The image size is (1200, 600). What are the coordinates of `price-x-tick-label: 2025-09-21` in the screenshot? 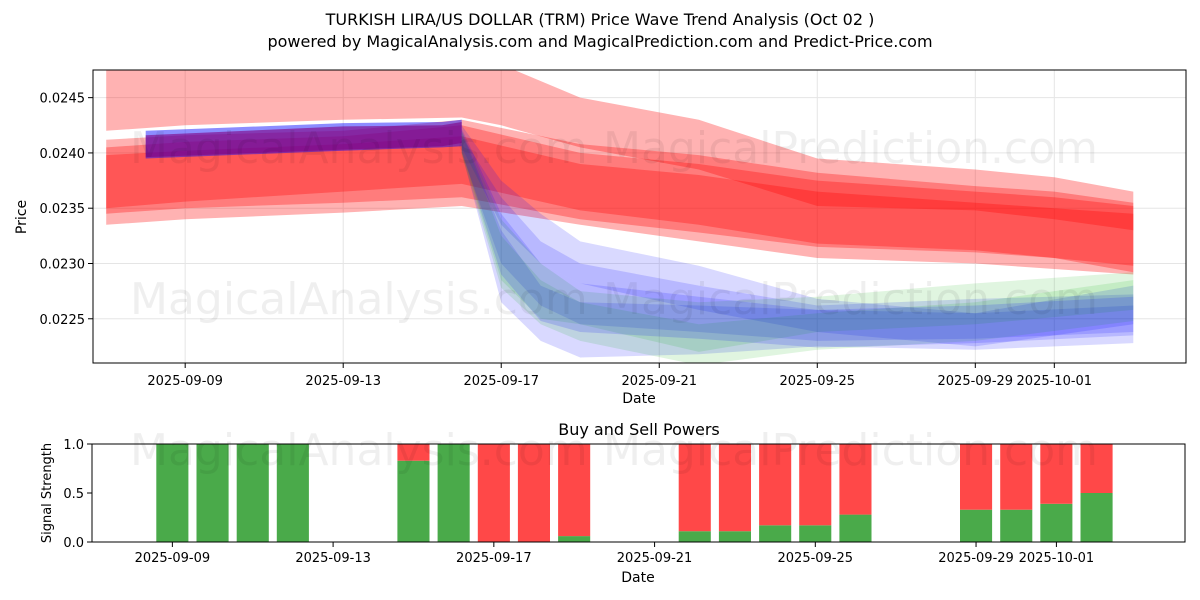 It's located at (659, 381).